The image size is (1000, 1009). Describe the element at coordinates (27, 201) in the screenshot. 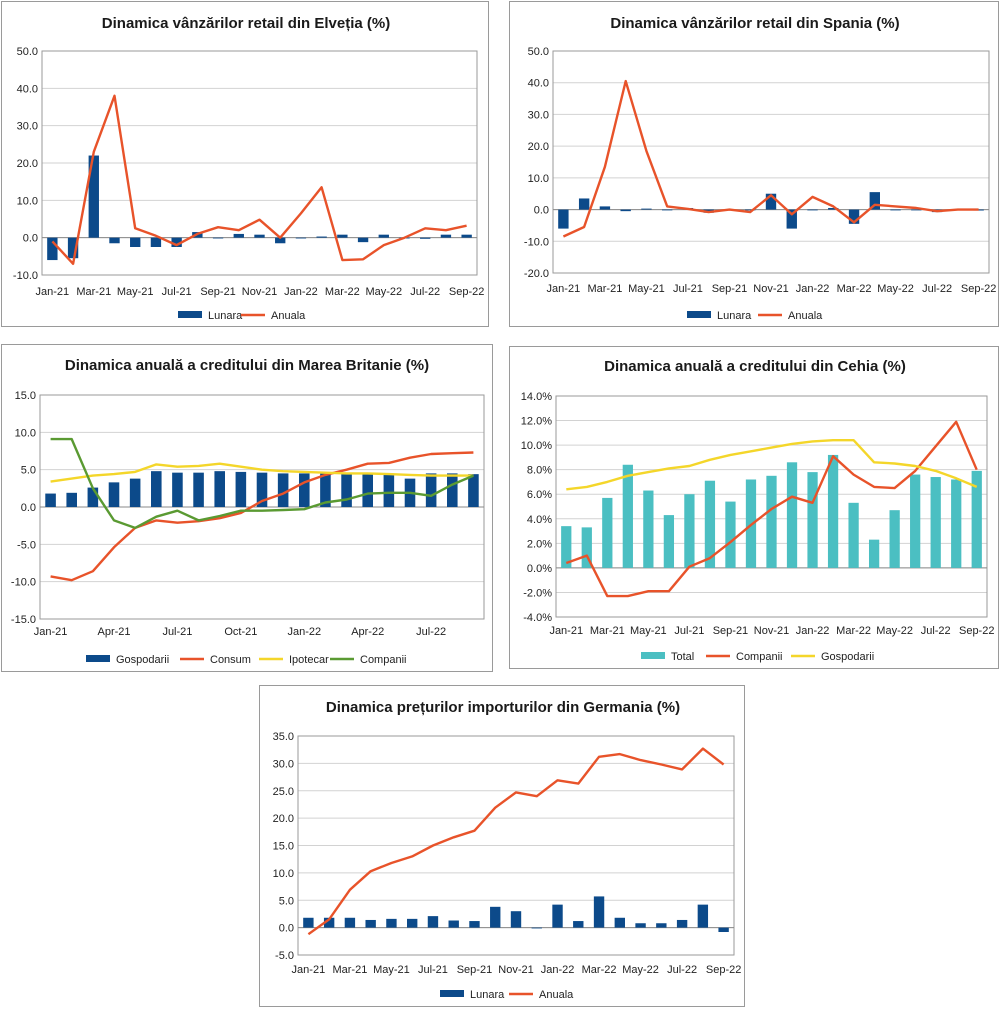

I see `y-tick-label: 10.0` at that location.